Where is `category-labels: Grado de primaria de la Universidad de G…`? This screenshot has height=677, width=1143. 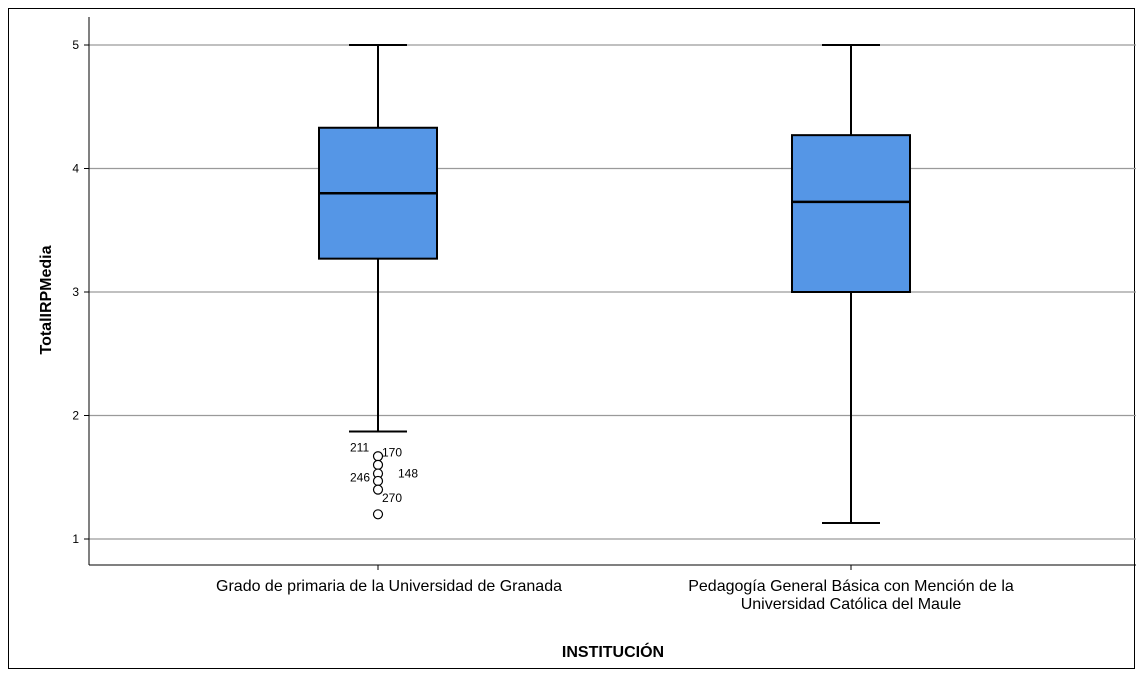 category-labels: Grado de primaria de la Universidad de G… is located at coordinates (615, 595).